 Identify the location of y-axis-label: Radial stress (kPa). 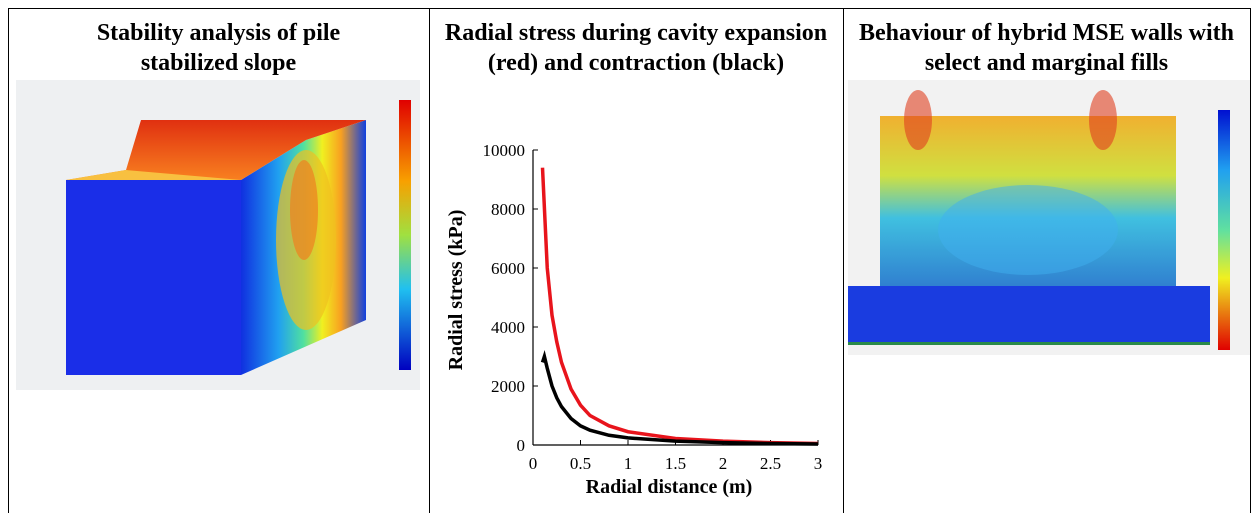
(456, 290).